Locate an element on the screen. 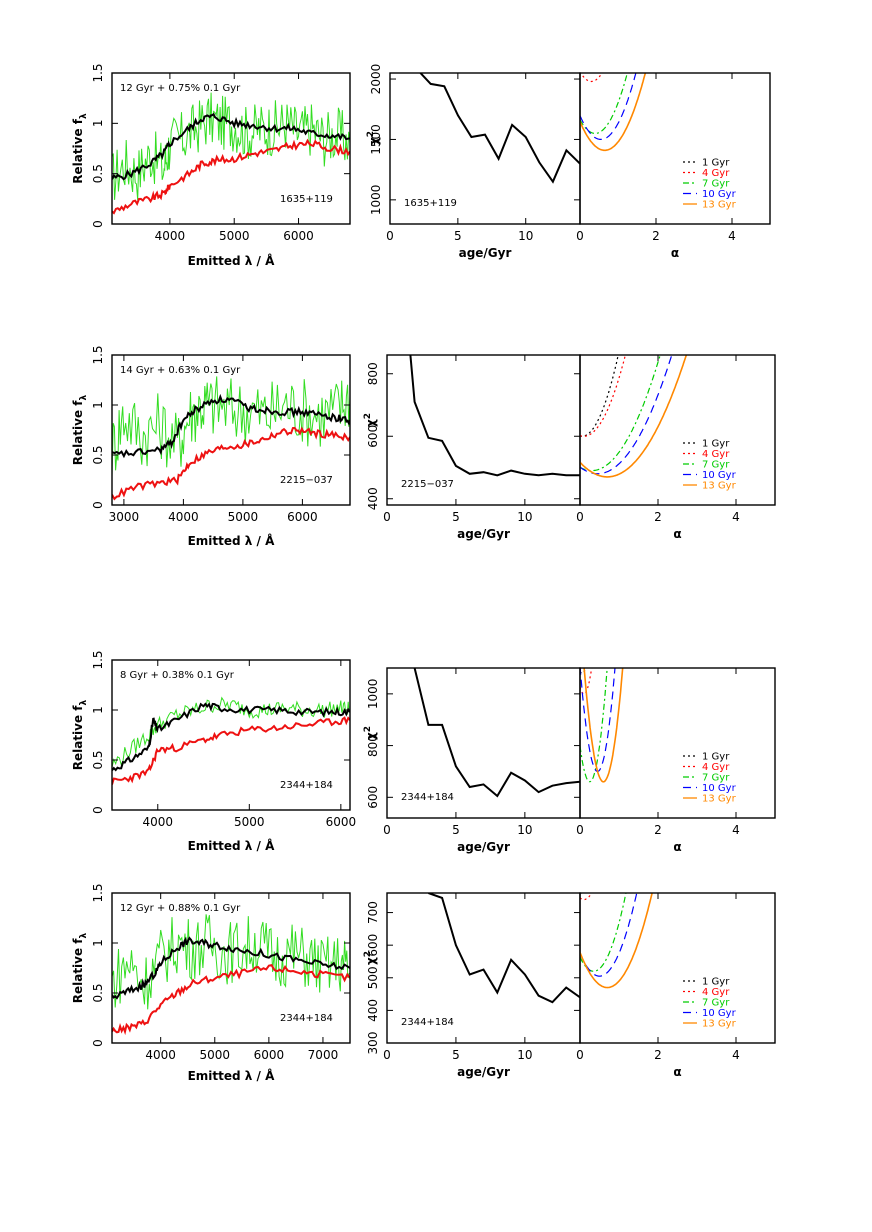  spectrum-ytick-label: 1 is located at coordinates (98, 124).